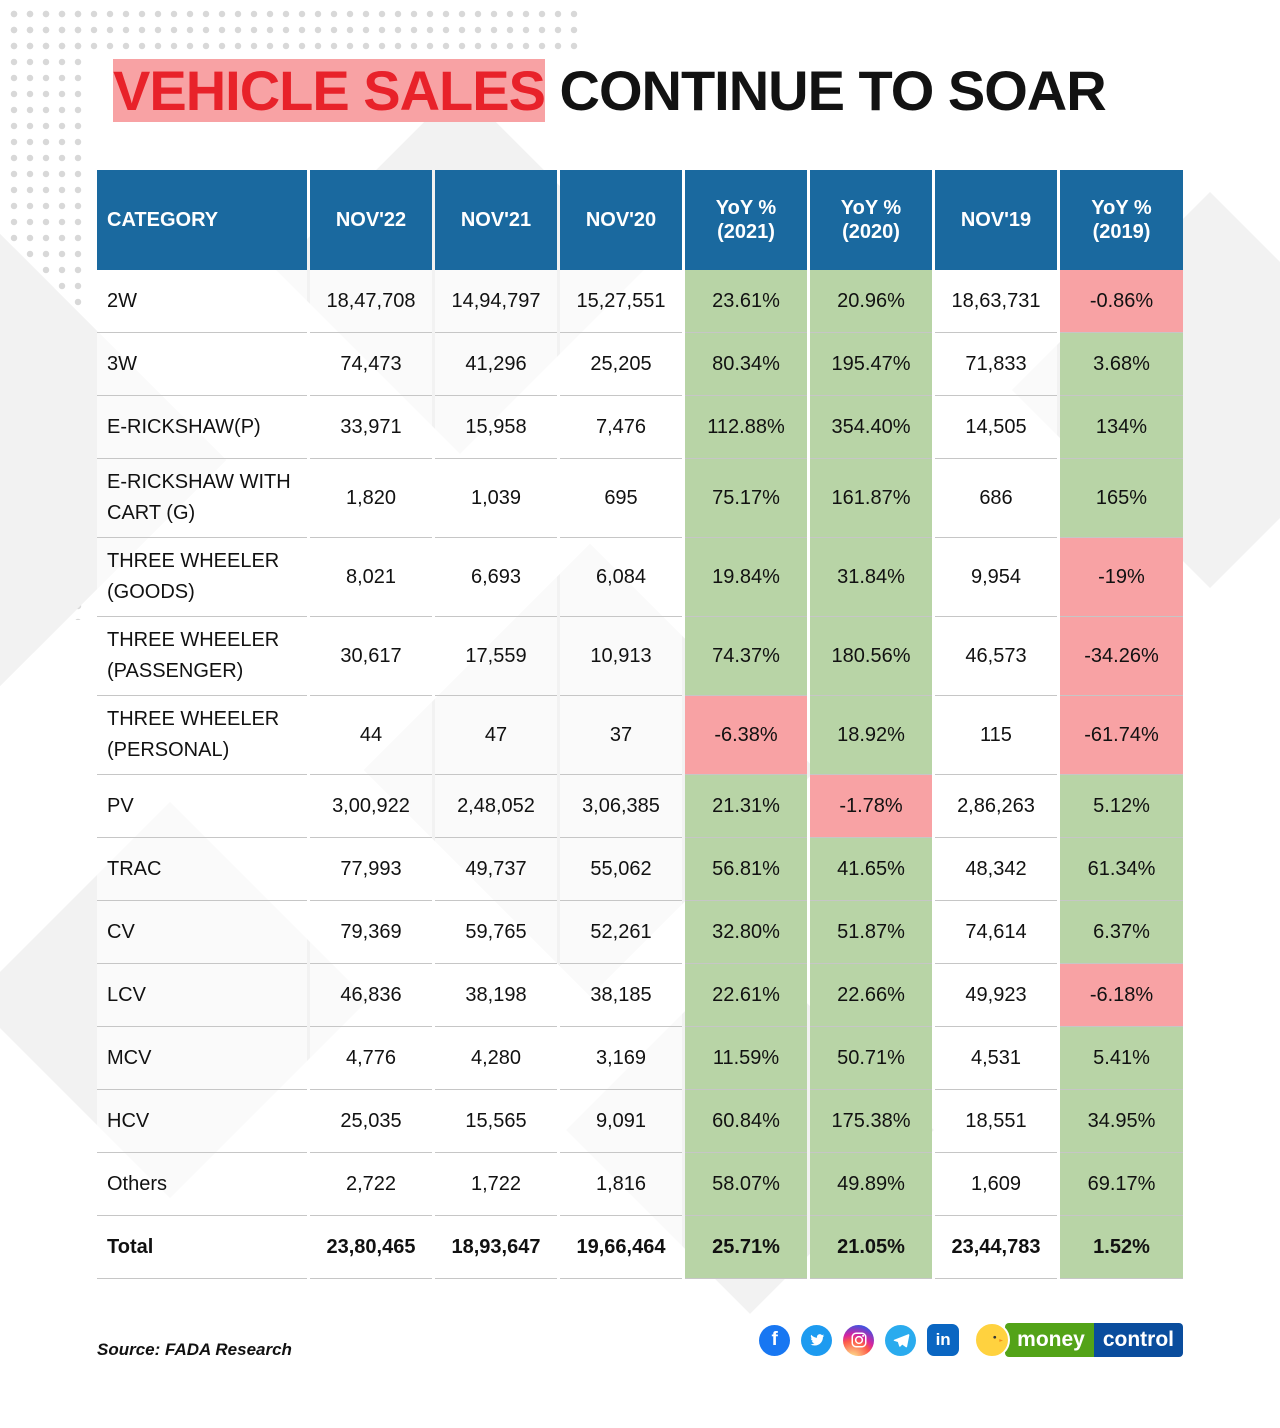 This screenshot has height=1428, width=1280. I want to click on value-cell: 74.37%, so click(746, 656).